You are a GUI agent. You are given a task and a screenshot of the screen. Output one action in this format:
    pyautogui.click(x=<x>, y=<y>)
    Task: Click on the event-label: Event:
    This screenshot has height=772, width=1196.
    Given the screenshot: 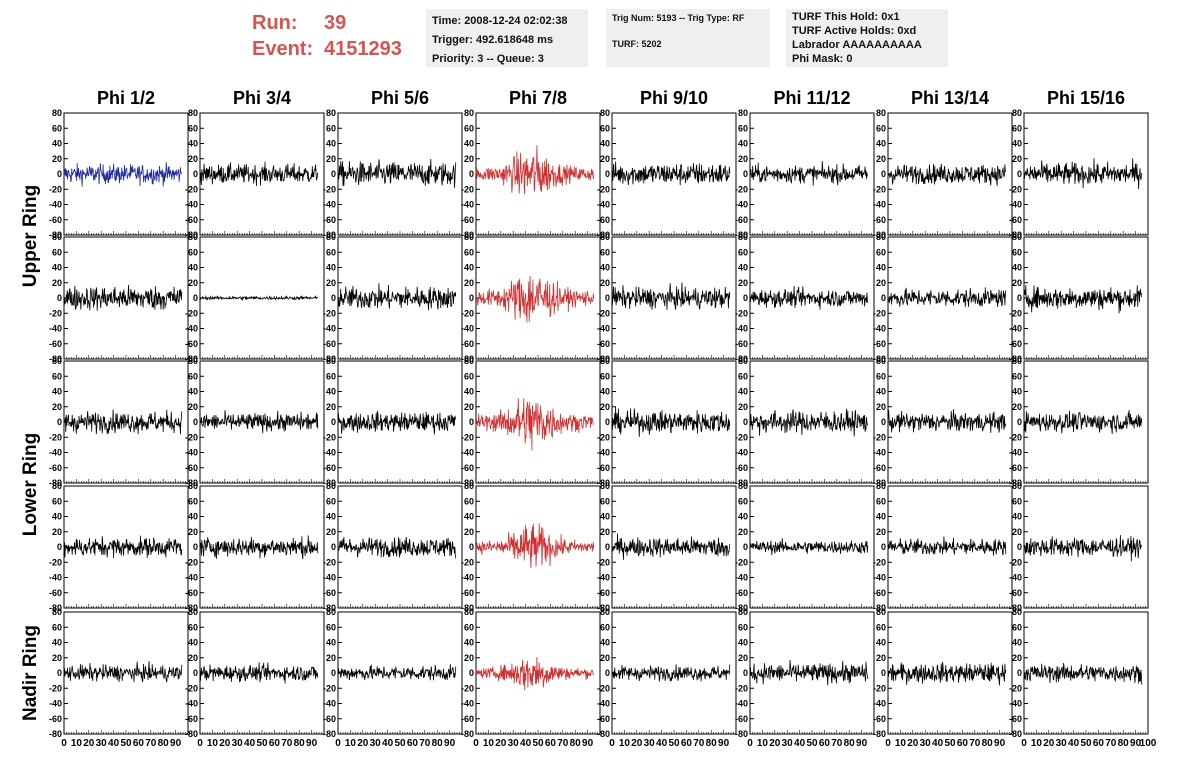 What is the action you would take?
    pyautogui.click(x=283, y=49)
    